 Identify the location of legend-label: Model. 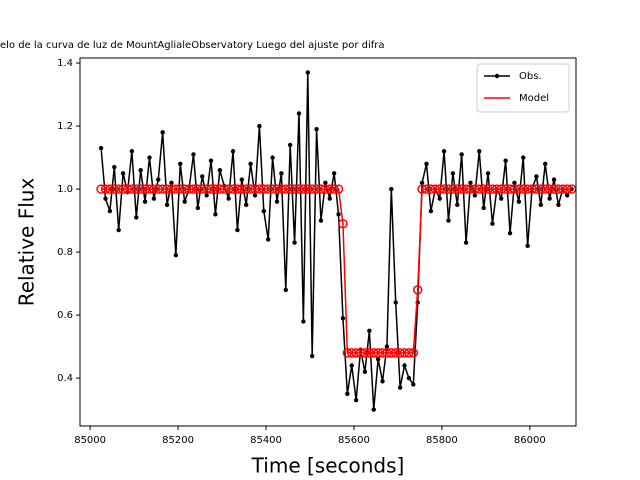
(534, 98).